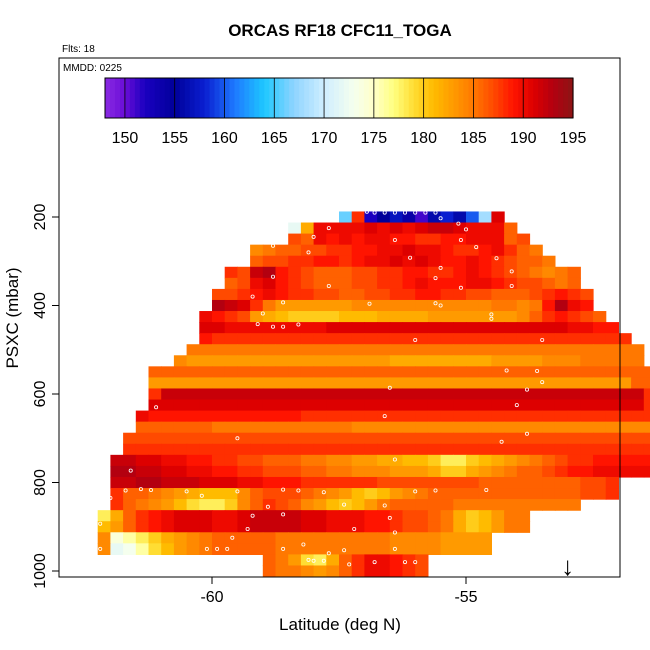  I want to click on colorbar-tick-label: 170, so click(324, 138).